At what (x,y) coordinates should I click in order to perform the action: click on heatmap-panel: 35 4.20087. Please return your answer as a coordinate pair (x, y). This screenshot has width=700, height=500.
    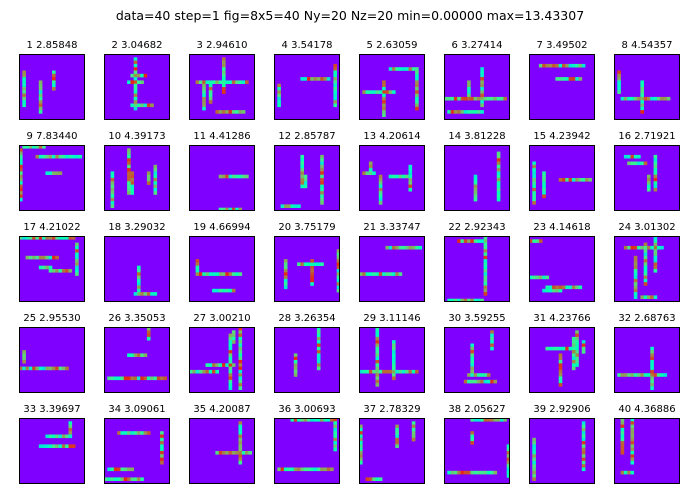
    Looking at the image, I should click on (222, 444).